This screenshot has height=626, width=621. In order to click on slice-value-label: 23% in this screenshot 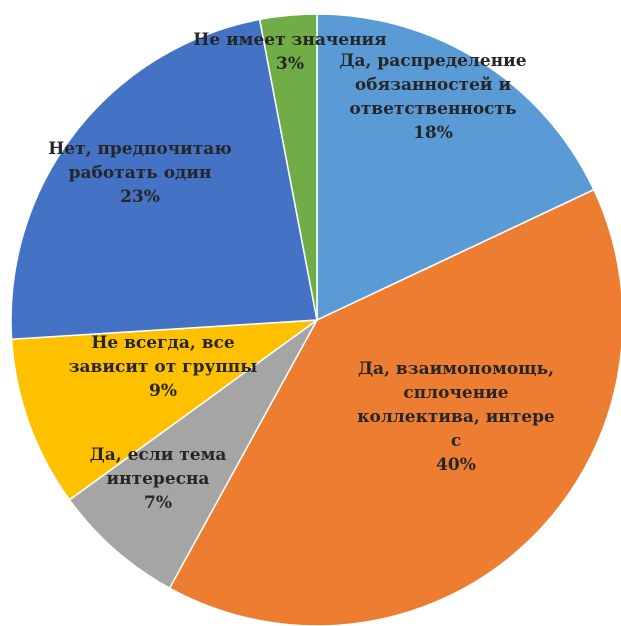, I will do `click(140, 197)`.